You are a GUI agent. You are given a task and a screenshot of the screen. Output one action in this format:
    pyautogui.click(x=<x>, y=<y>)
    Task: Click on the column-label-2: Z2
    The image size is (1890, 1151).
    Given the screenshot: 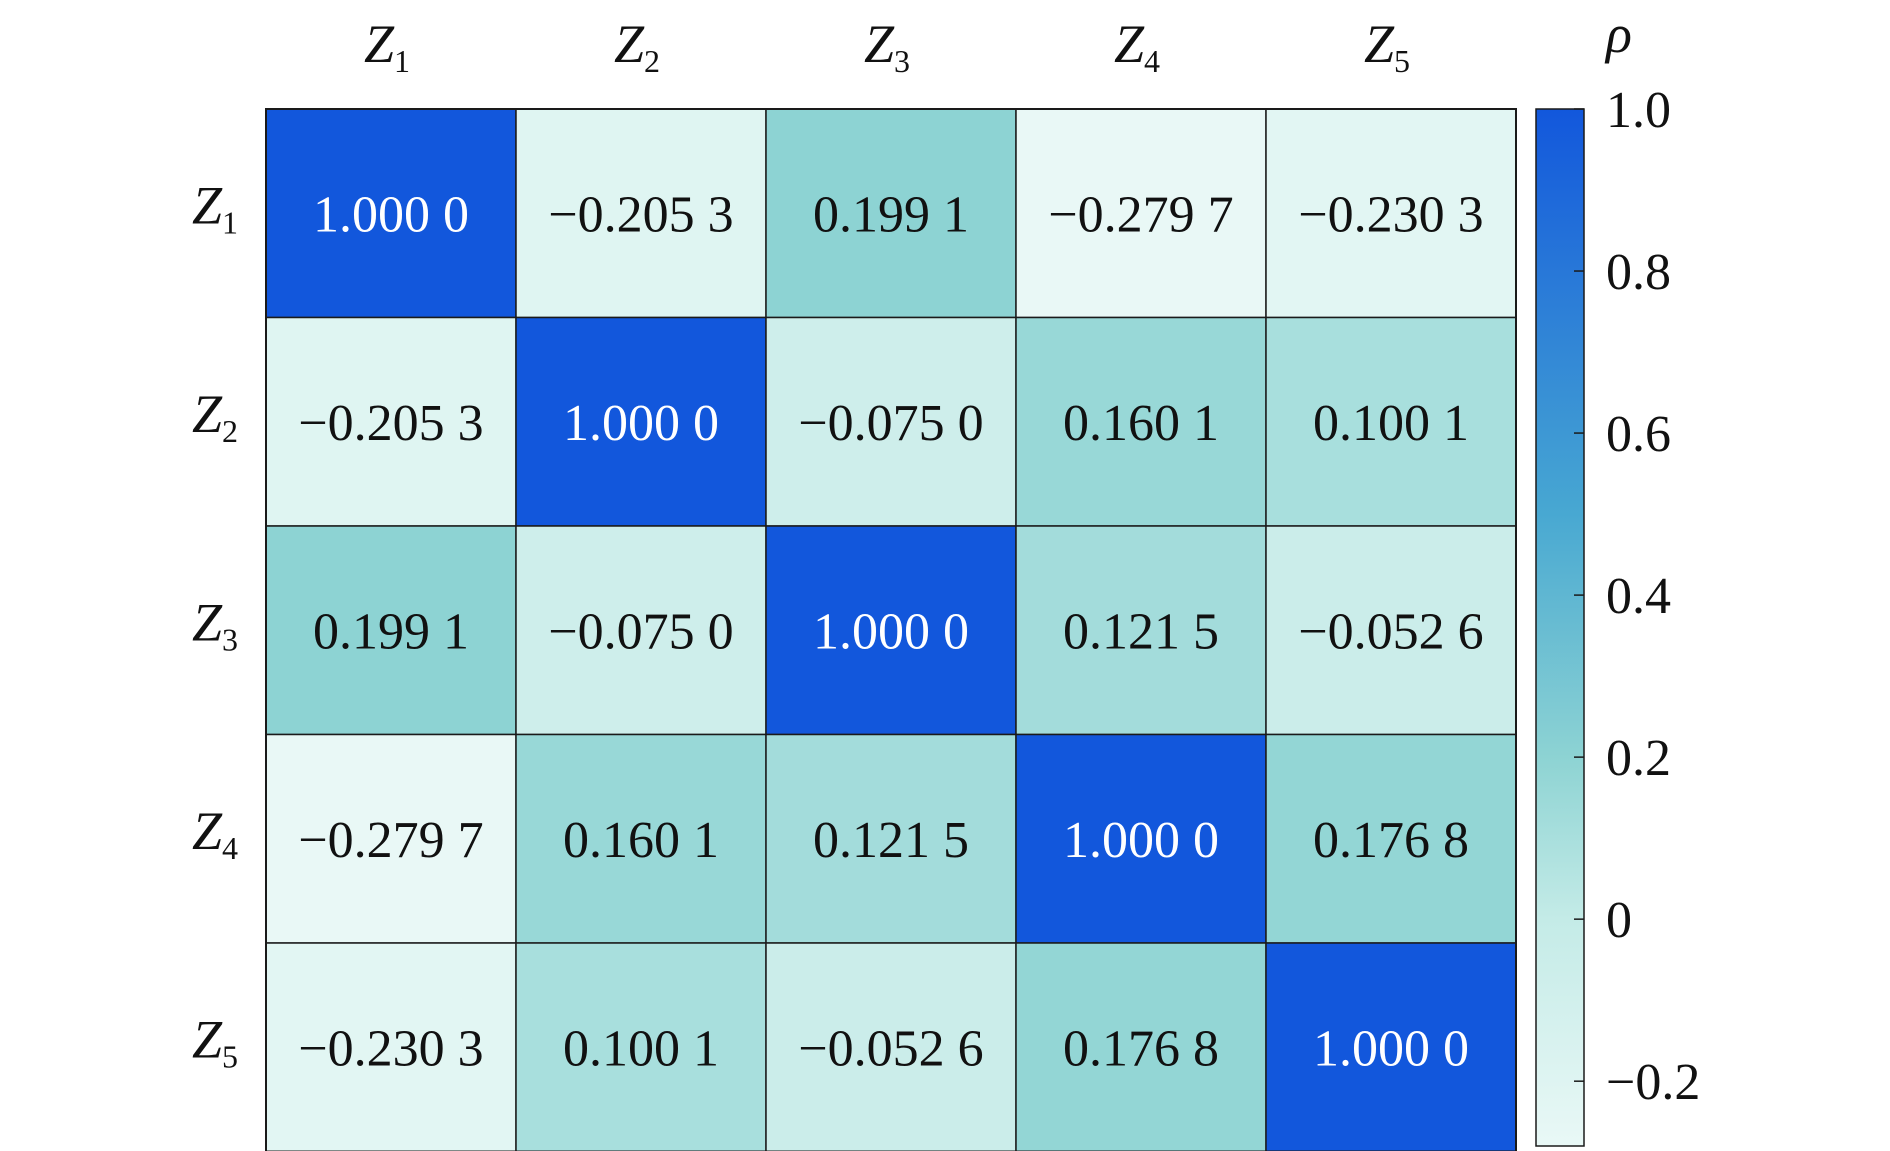 What is the action you would take?
    pyautogui.click(x=637, y=46)
    